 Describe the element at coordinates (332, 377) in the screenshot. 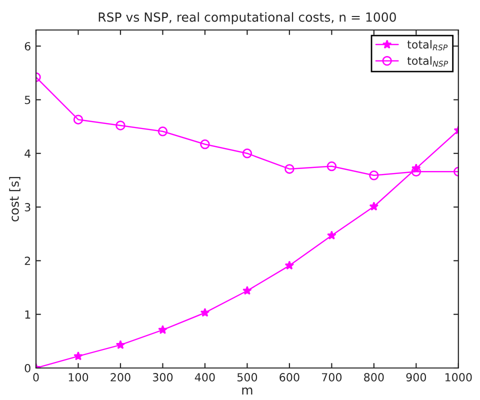

I see `x-tick-label: 700` at that location.